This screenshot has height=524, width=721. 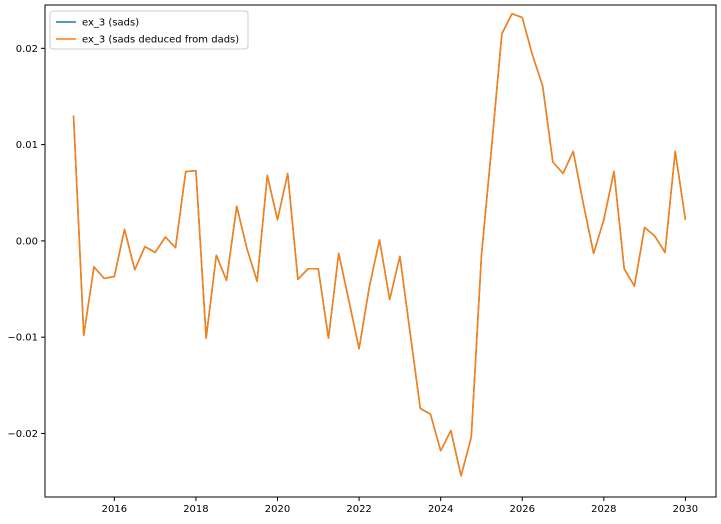 I want to click on y-tick-label: 0.00, so click(x=27, y=241).